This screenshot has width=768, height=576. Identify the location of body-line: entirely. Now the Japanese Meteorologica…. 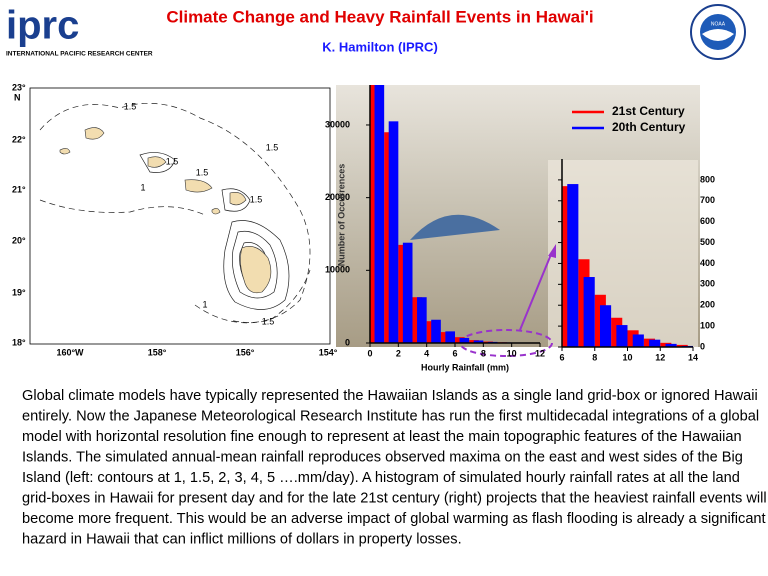
(390, 416).